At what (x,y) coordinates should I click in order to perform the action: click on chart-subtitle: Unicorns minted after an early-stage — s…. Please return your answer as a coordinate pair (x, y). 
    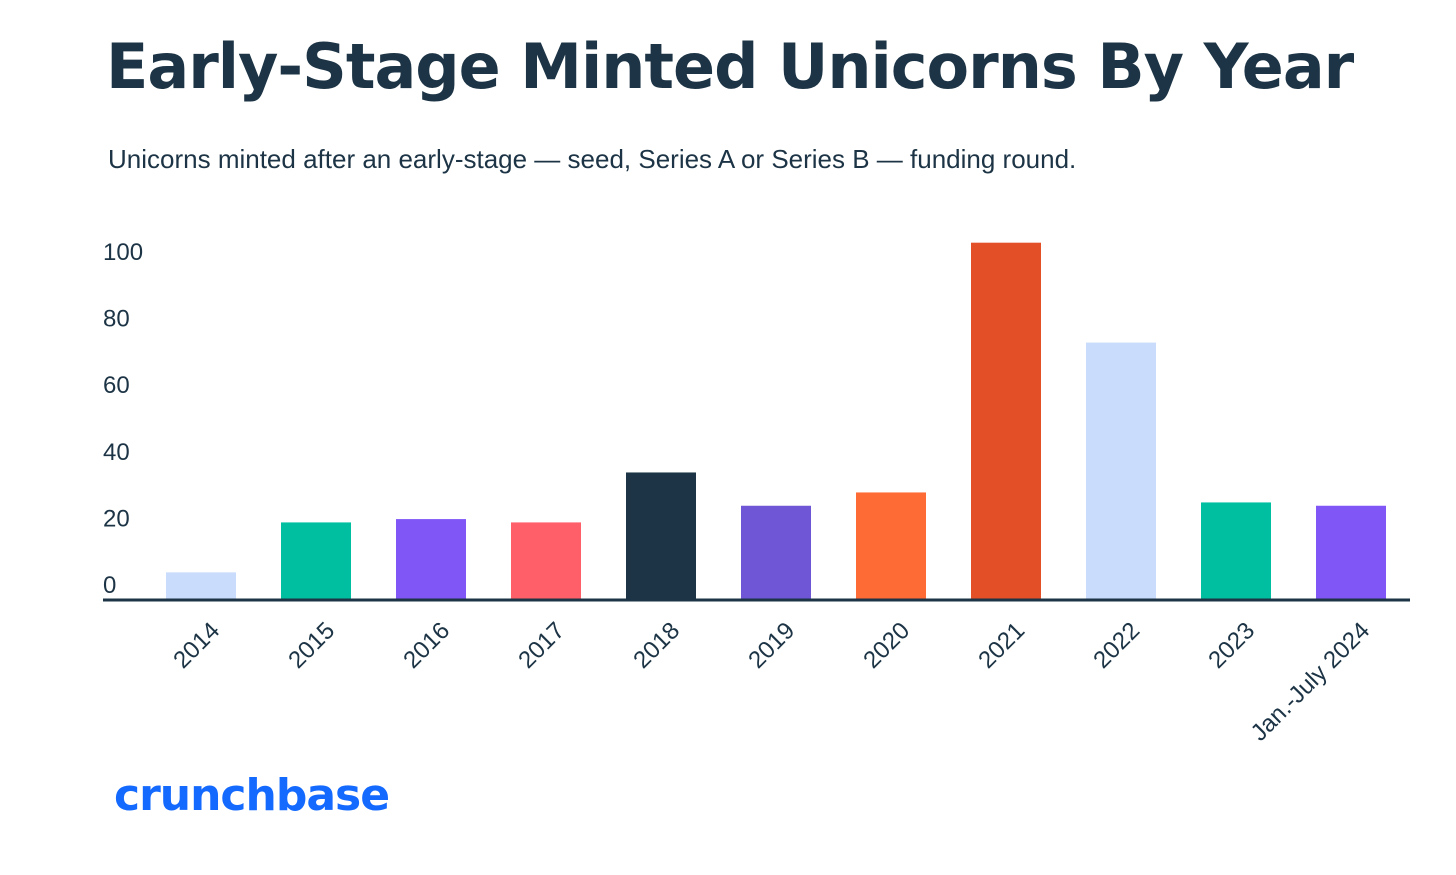
    Looking at the image, I should click on (592, 159).